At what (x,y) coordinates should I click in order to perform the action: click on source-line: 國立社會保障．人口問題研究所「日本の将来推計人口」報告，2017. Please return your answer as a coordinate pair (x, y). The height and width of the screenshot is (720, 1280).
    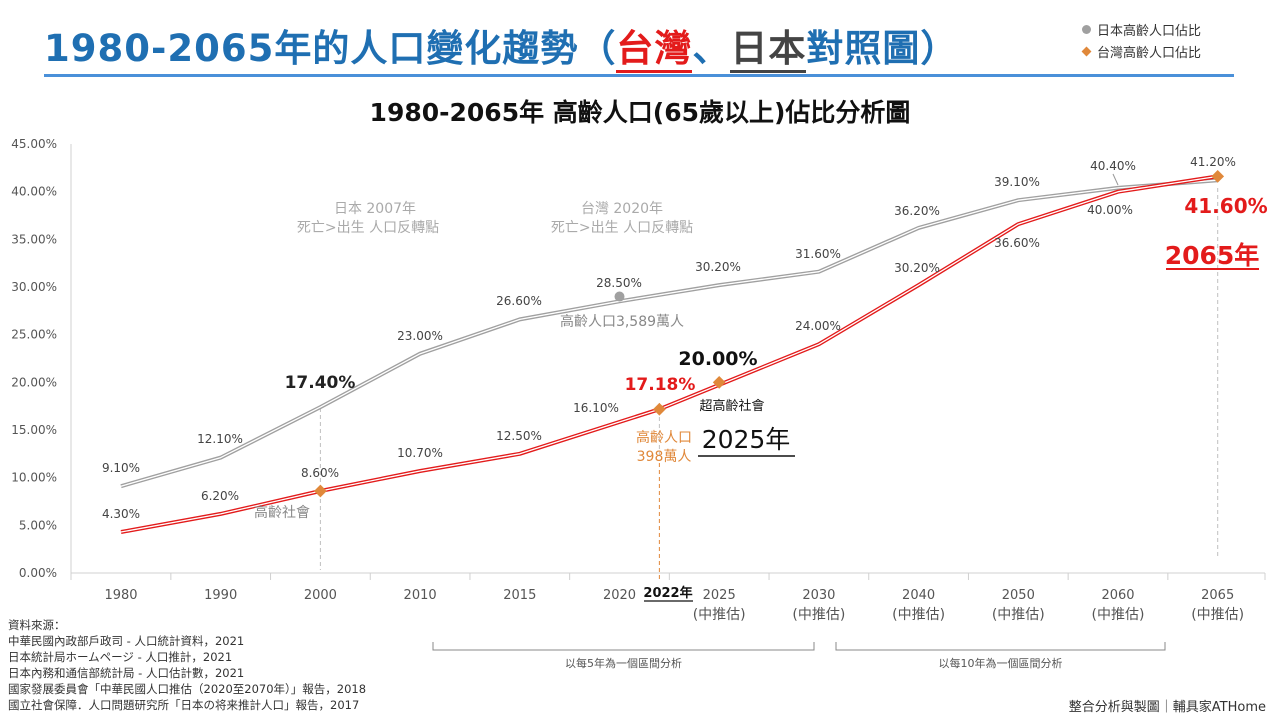
    Looking at the image, I should click on (184, 705).